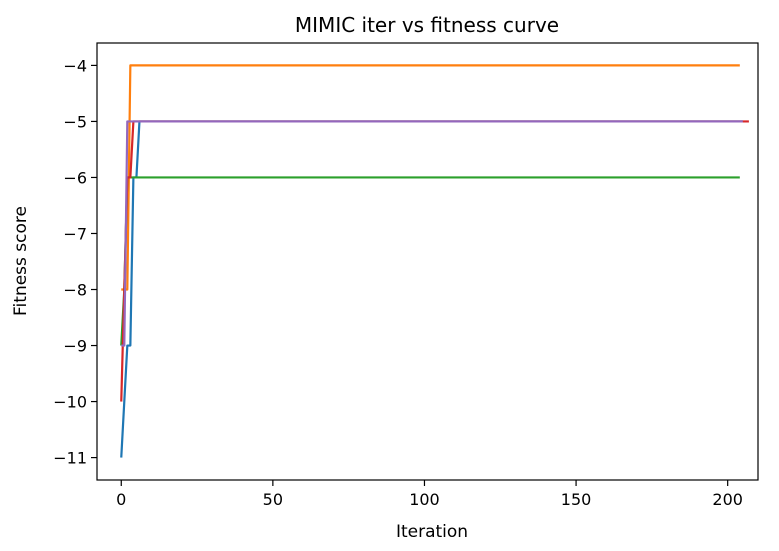  I want to click on y-tick-label: −4, so click(75, 65).